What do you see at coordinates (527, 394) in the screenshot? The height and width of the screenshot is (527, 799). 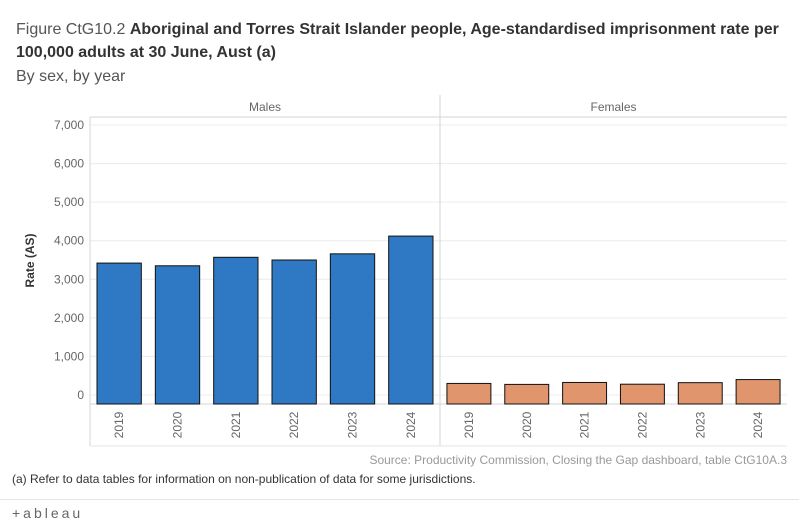 I see `bar-females-2020` at bounding box center [527, 394].